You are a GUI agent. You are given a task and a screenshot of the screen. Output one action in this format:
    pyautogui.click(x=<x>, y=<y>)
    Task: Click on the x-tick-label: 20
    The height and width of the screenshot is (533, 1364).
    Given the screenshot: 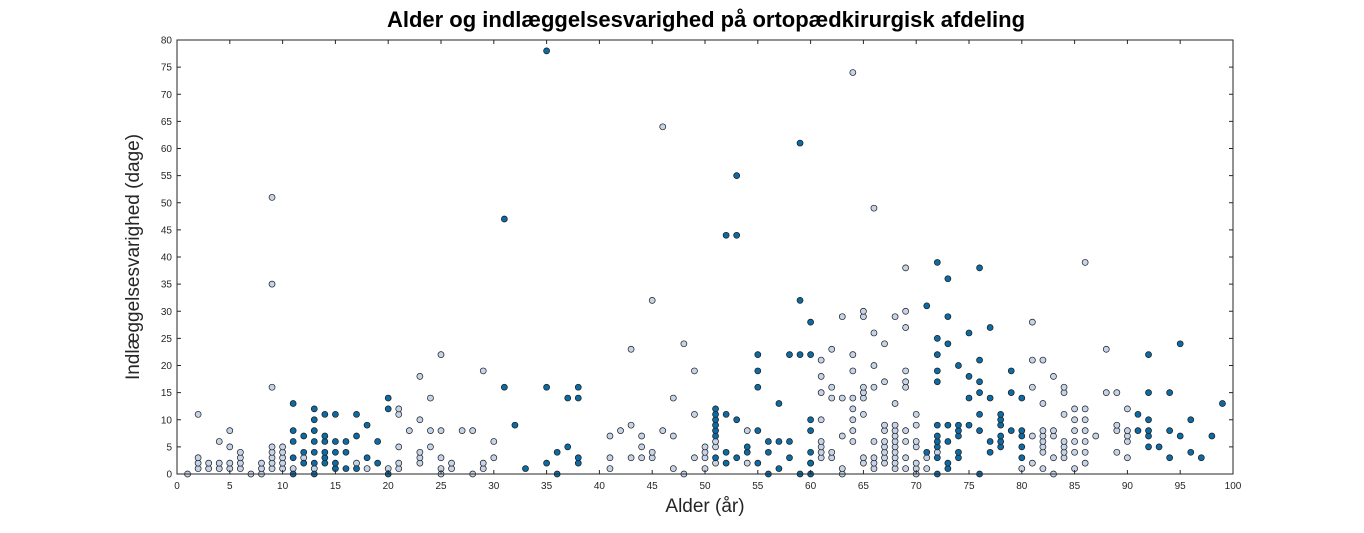 What is the action you would take?
    pyautogui.click(x=389, y=486)
    